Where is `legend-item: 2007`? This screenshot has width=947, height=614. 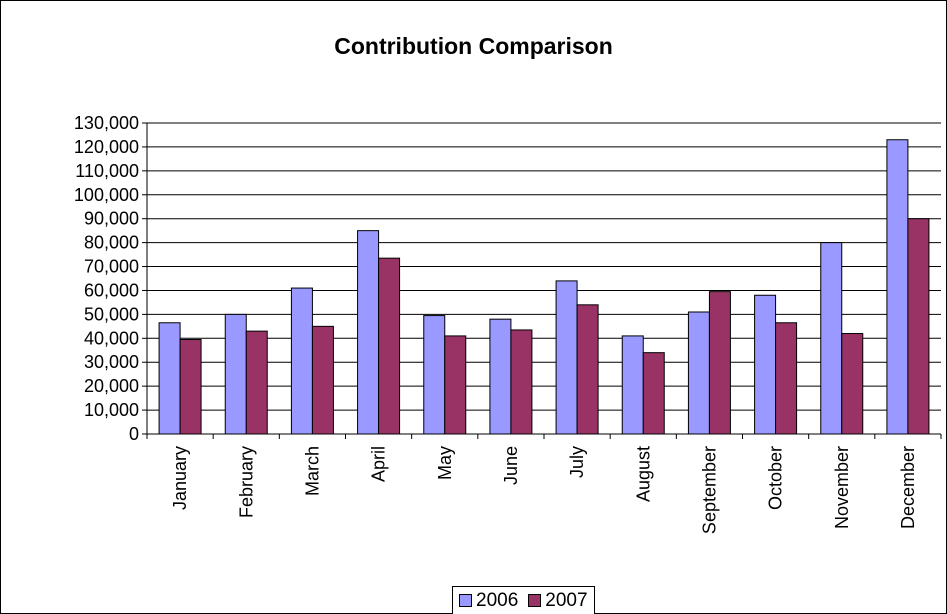
legend-item: 2007 is located at coordinates (558, 600).